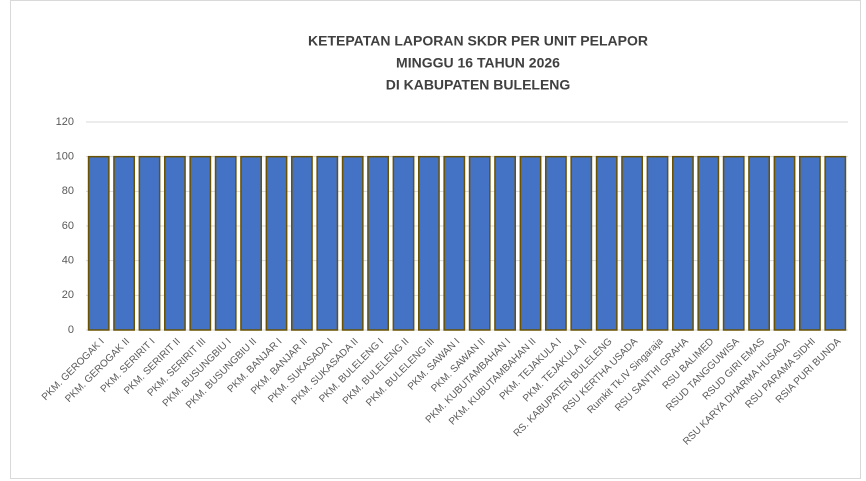  Describe the element at coordinates (478, 63) in the screenshot. I see `chart-title: MINGGU 16 TAHUN 2026` at that location.